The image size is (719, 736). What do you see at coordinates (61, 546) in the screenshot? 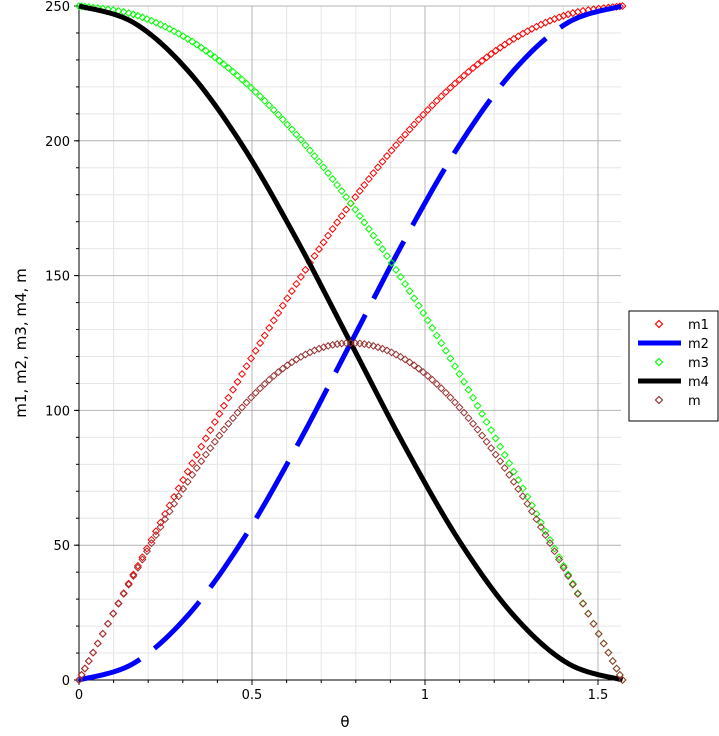
I see `y-tick-label: 50` at bounding box center [61, 546].